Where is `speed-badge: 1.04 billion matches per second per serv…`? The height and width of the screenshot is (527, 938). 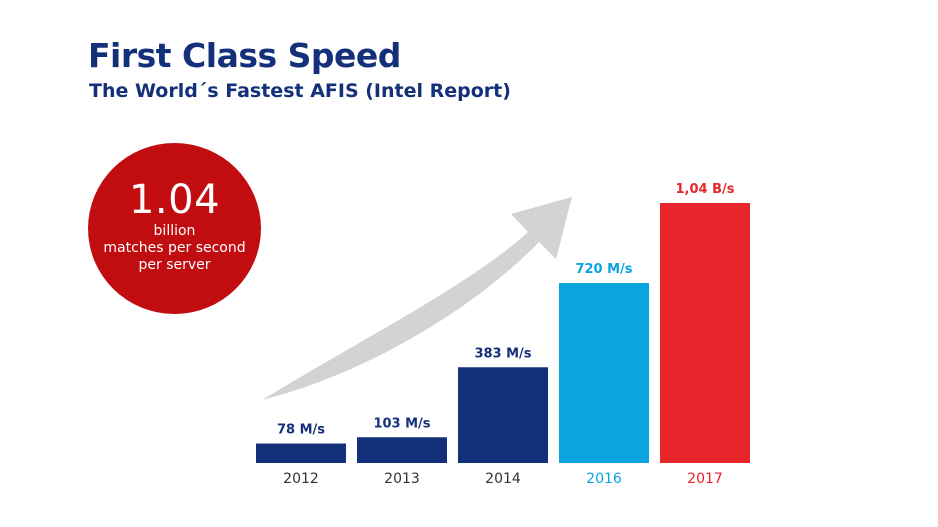
speed-badge: 1.04 billion matches per second per serv… is located at coordinates (174, 228).